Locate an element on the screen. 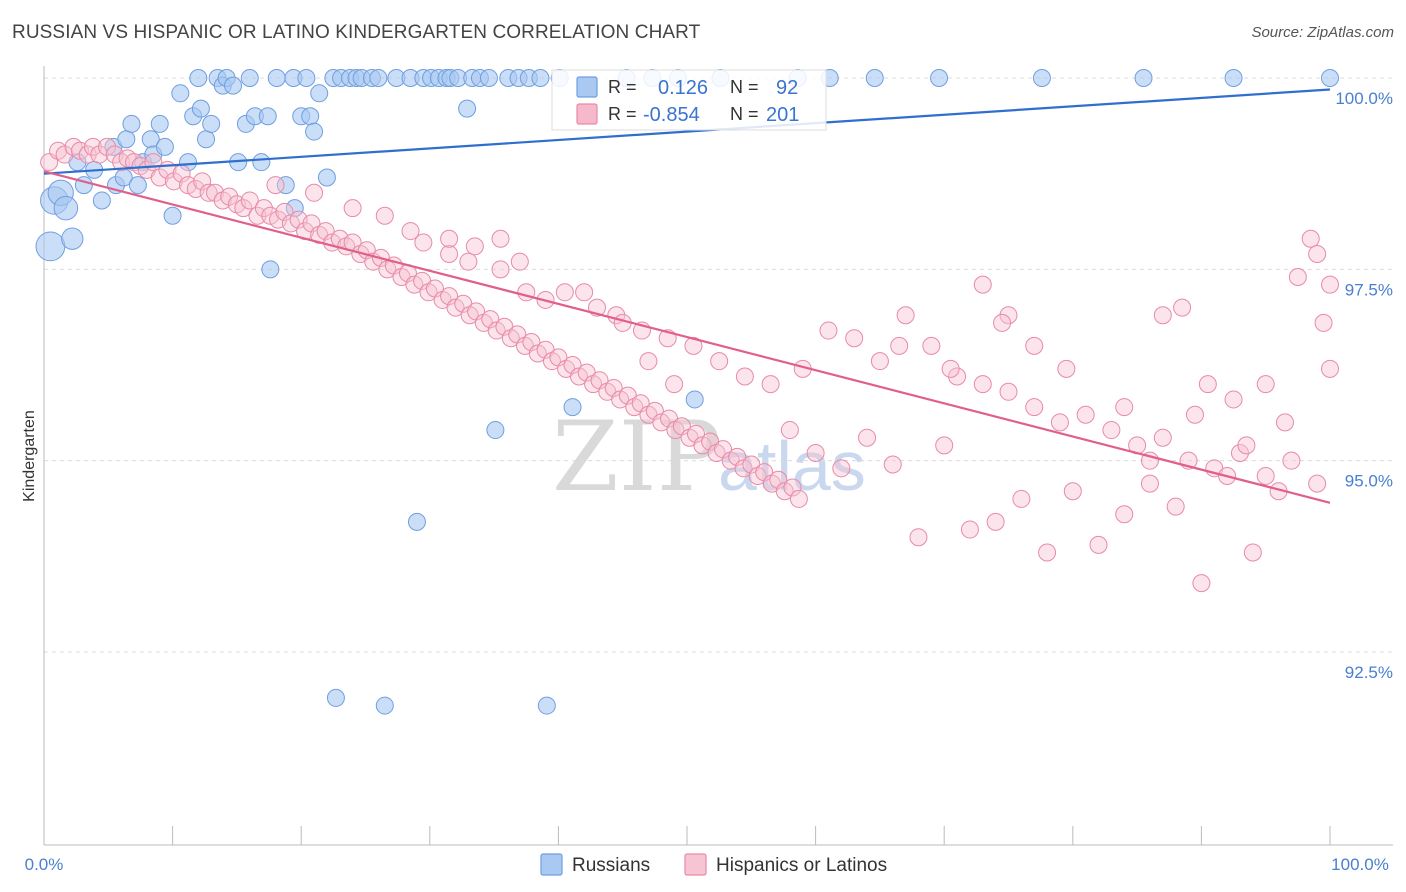  bottom-legend-swatch-hispanics is located at coordinates (695, 864).